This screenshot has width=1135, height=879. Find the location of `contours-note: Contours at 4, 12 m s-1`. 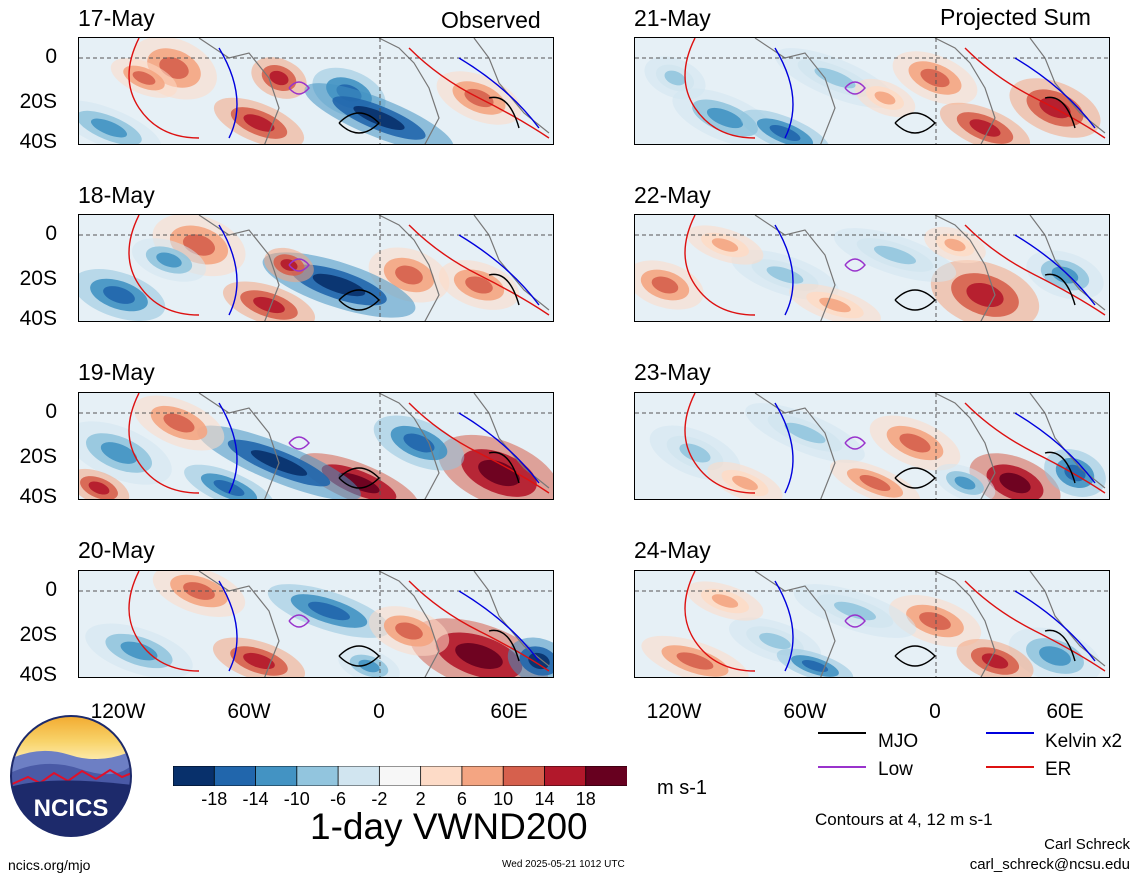

contours-note: Contours at 4, 12 m s-1 is located at coordinates (904, 819).